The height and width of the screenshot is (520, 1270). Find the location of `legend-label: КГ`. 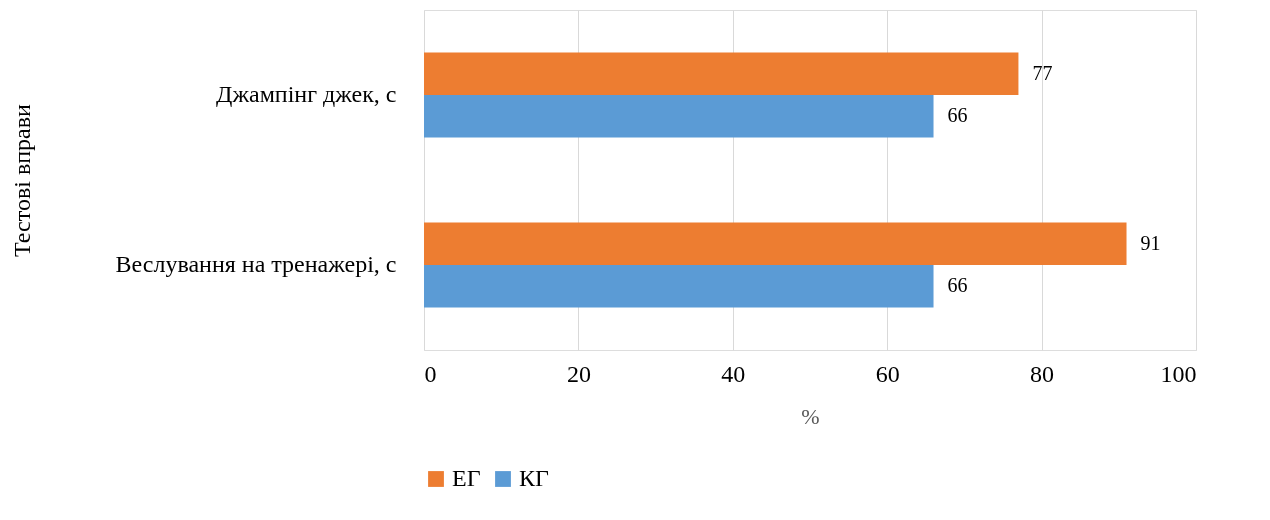

legend-label: КГ is located at coordinates (534, 478).